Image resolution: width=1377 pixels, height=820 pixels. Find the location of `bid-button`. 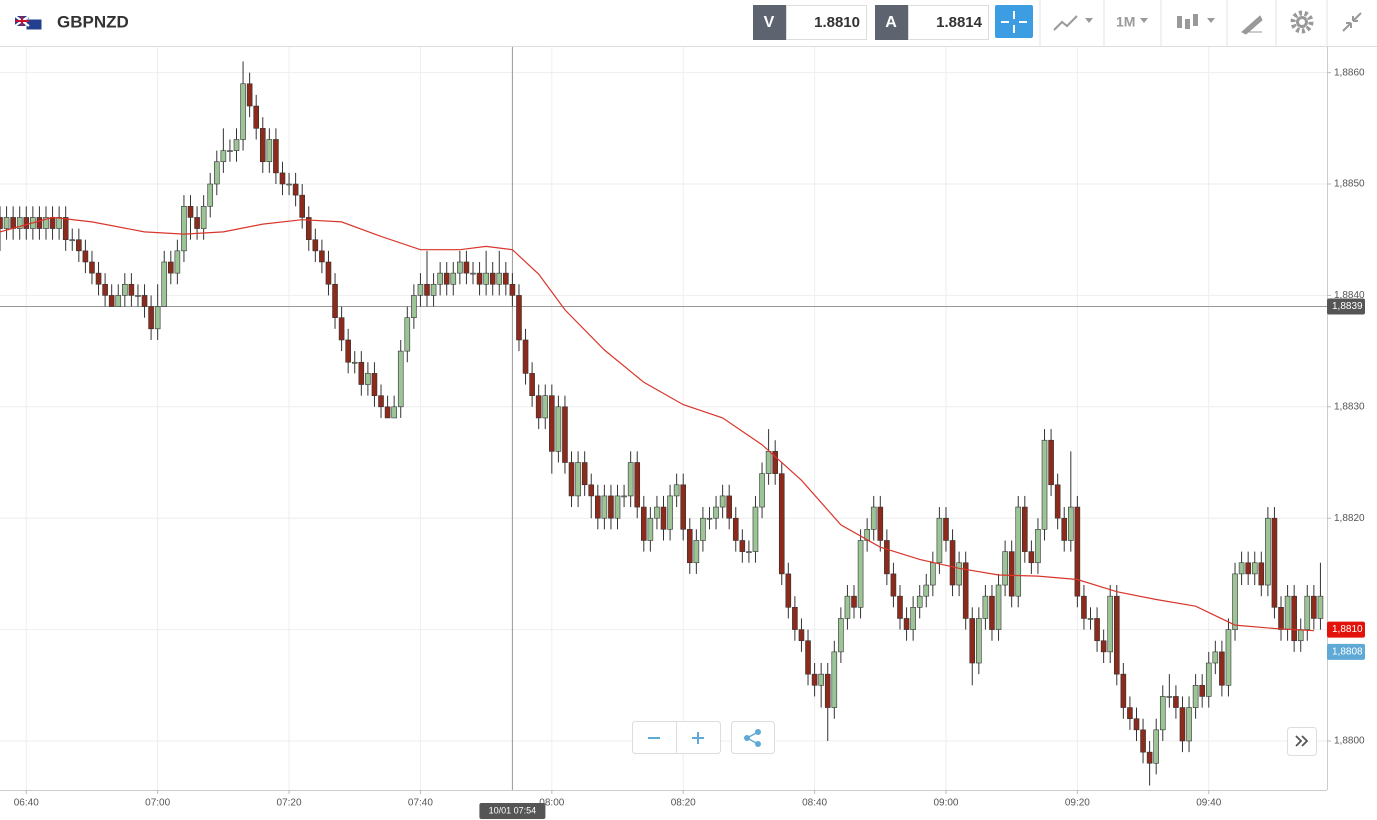

bid-button is located at coordinates (769, 22).